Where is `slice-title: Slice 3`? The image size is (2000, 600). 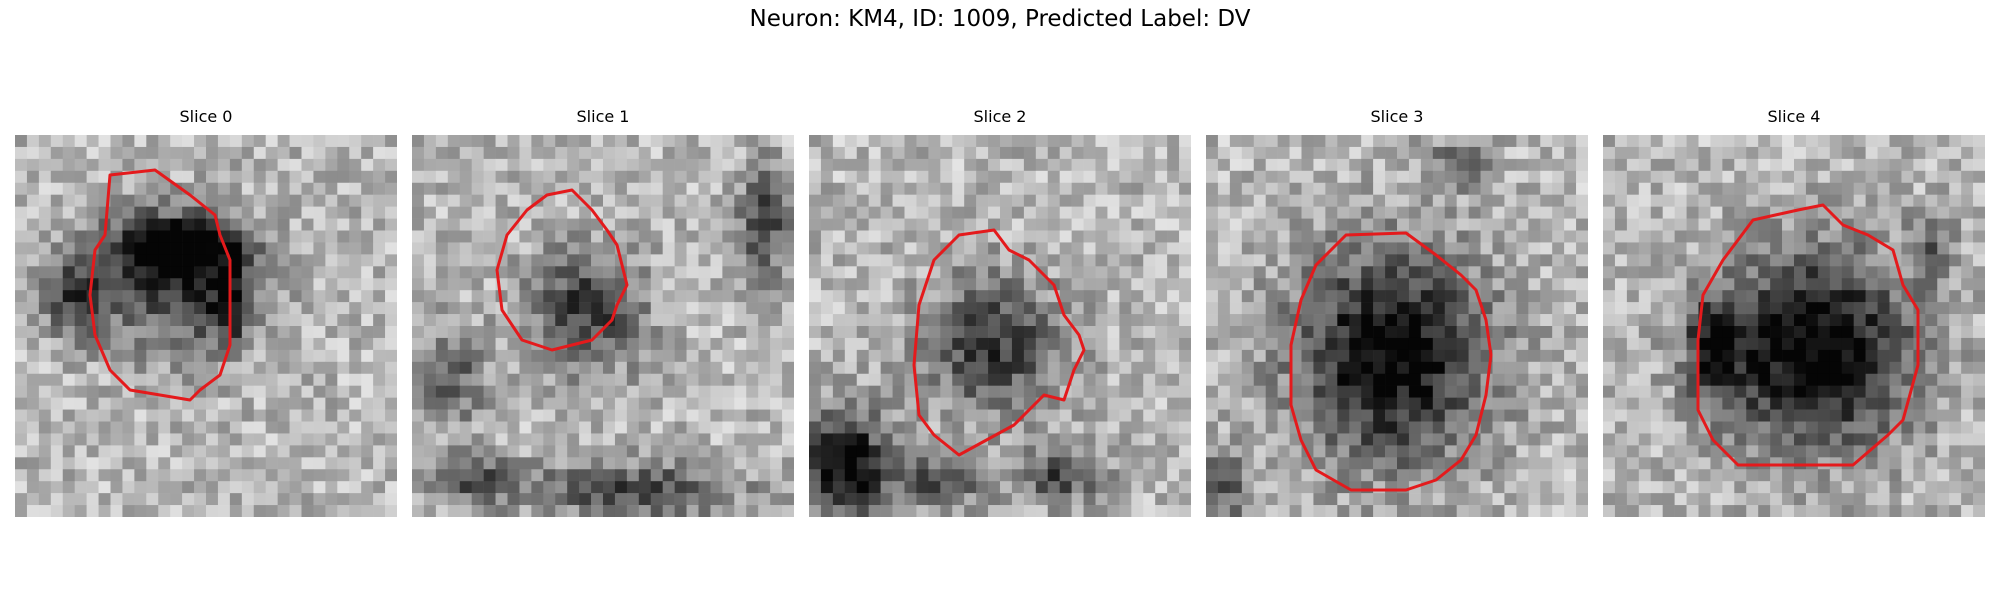 slice-title: Slice 3 is located at coordinates (1397, 116).